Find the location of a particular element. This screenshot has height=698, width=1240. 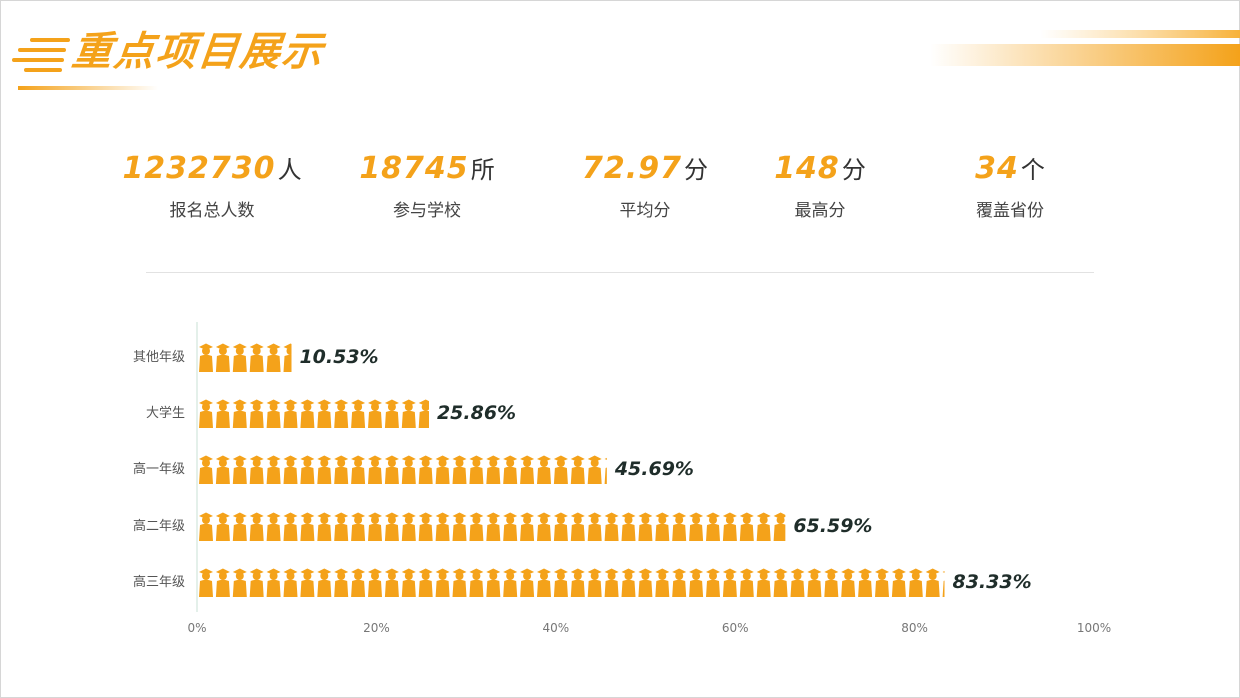

x-tick-label: 0% is located at coordinates (196, 628).